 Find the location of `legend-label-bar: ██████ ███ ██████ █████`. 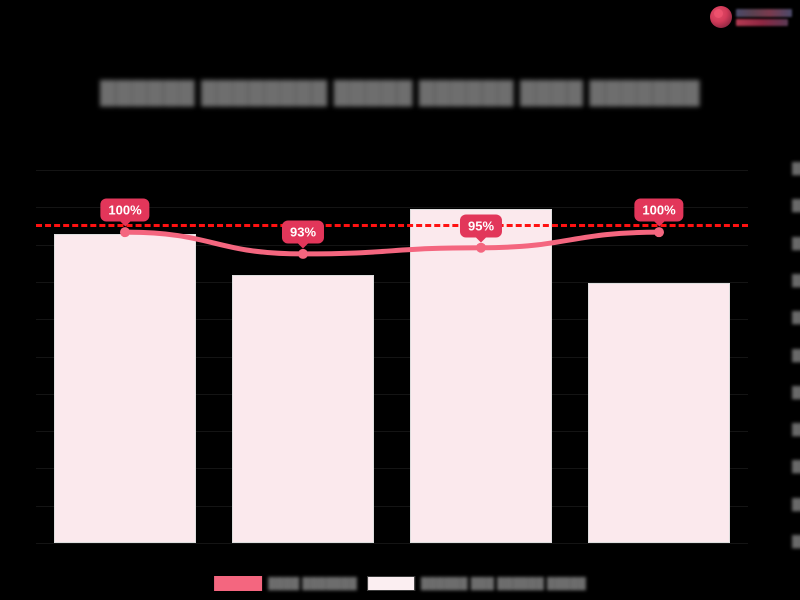

legend-label-bar: ██████ ███ ██████ █████ is located at coordinates (503, 583).